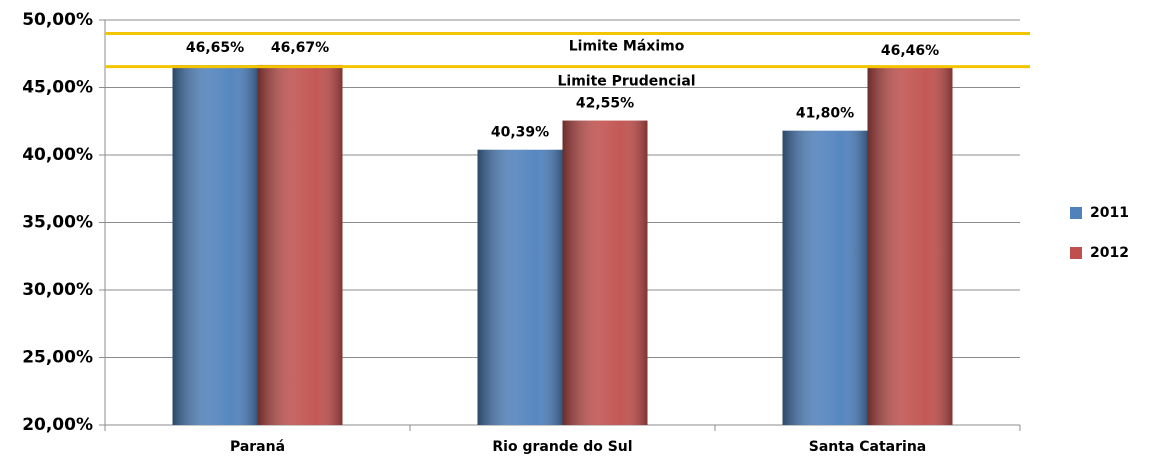  What do you see at coordinates (57, 88) in the screenshot?
I see `y-tick-label: 45,00%` at bounding box center [57, 88].